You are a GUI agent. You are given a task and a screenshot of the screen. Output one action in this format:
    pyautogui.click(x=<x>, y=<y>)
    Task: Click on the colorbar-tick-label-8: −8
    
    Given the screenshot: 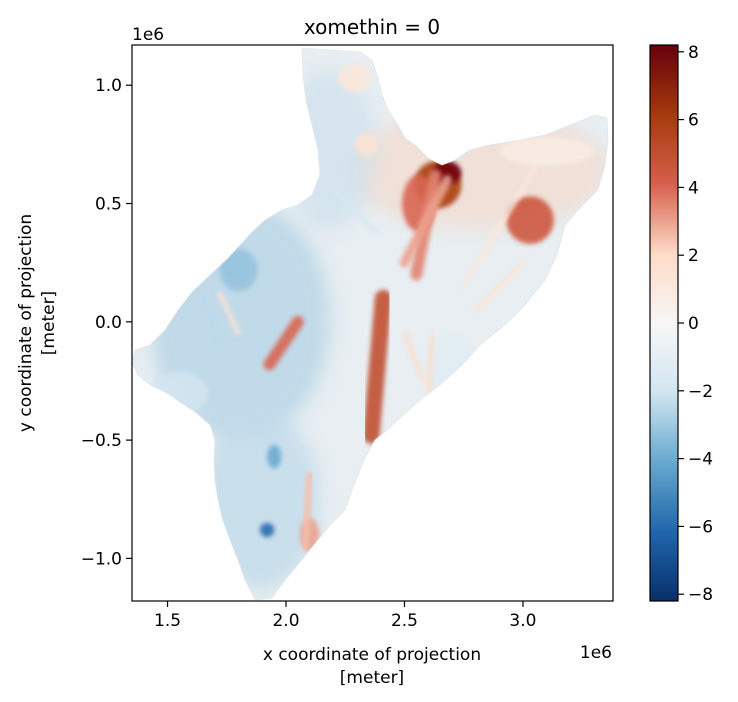 What is the action you would take?
    pyautogui.click(x=700, y=595)
    